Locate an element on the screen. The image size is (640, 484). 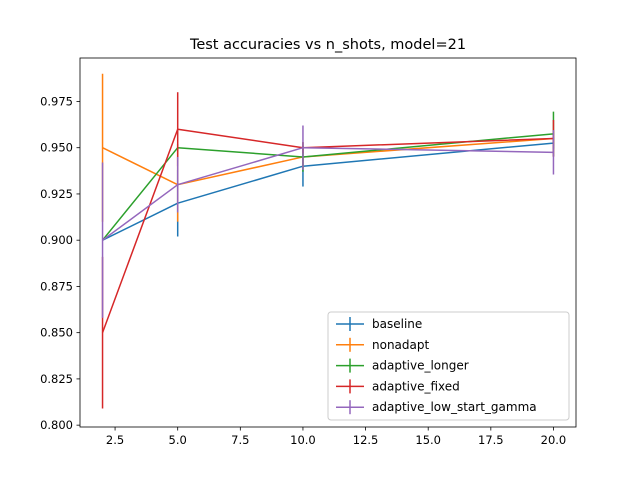
x-tick-label: 12.5 is located at coordinates (366, 440).